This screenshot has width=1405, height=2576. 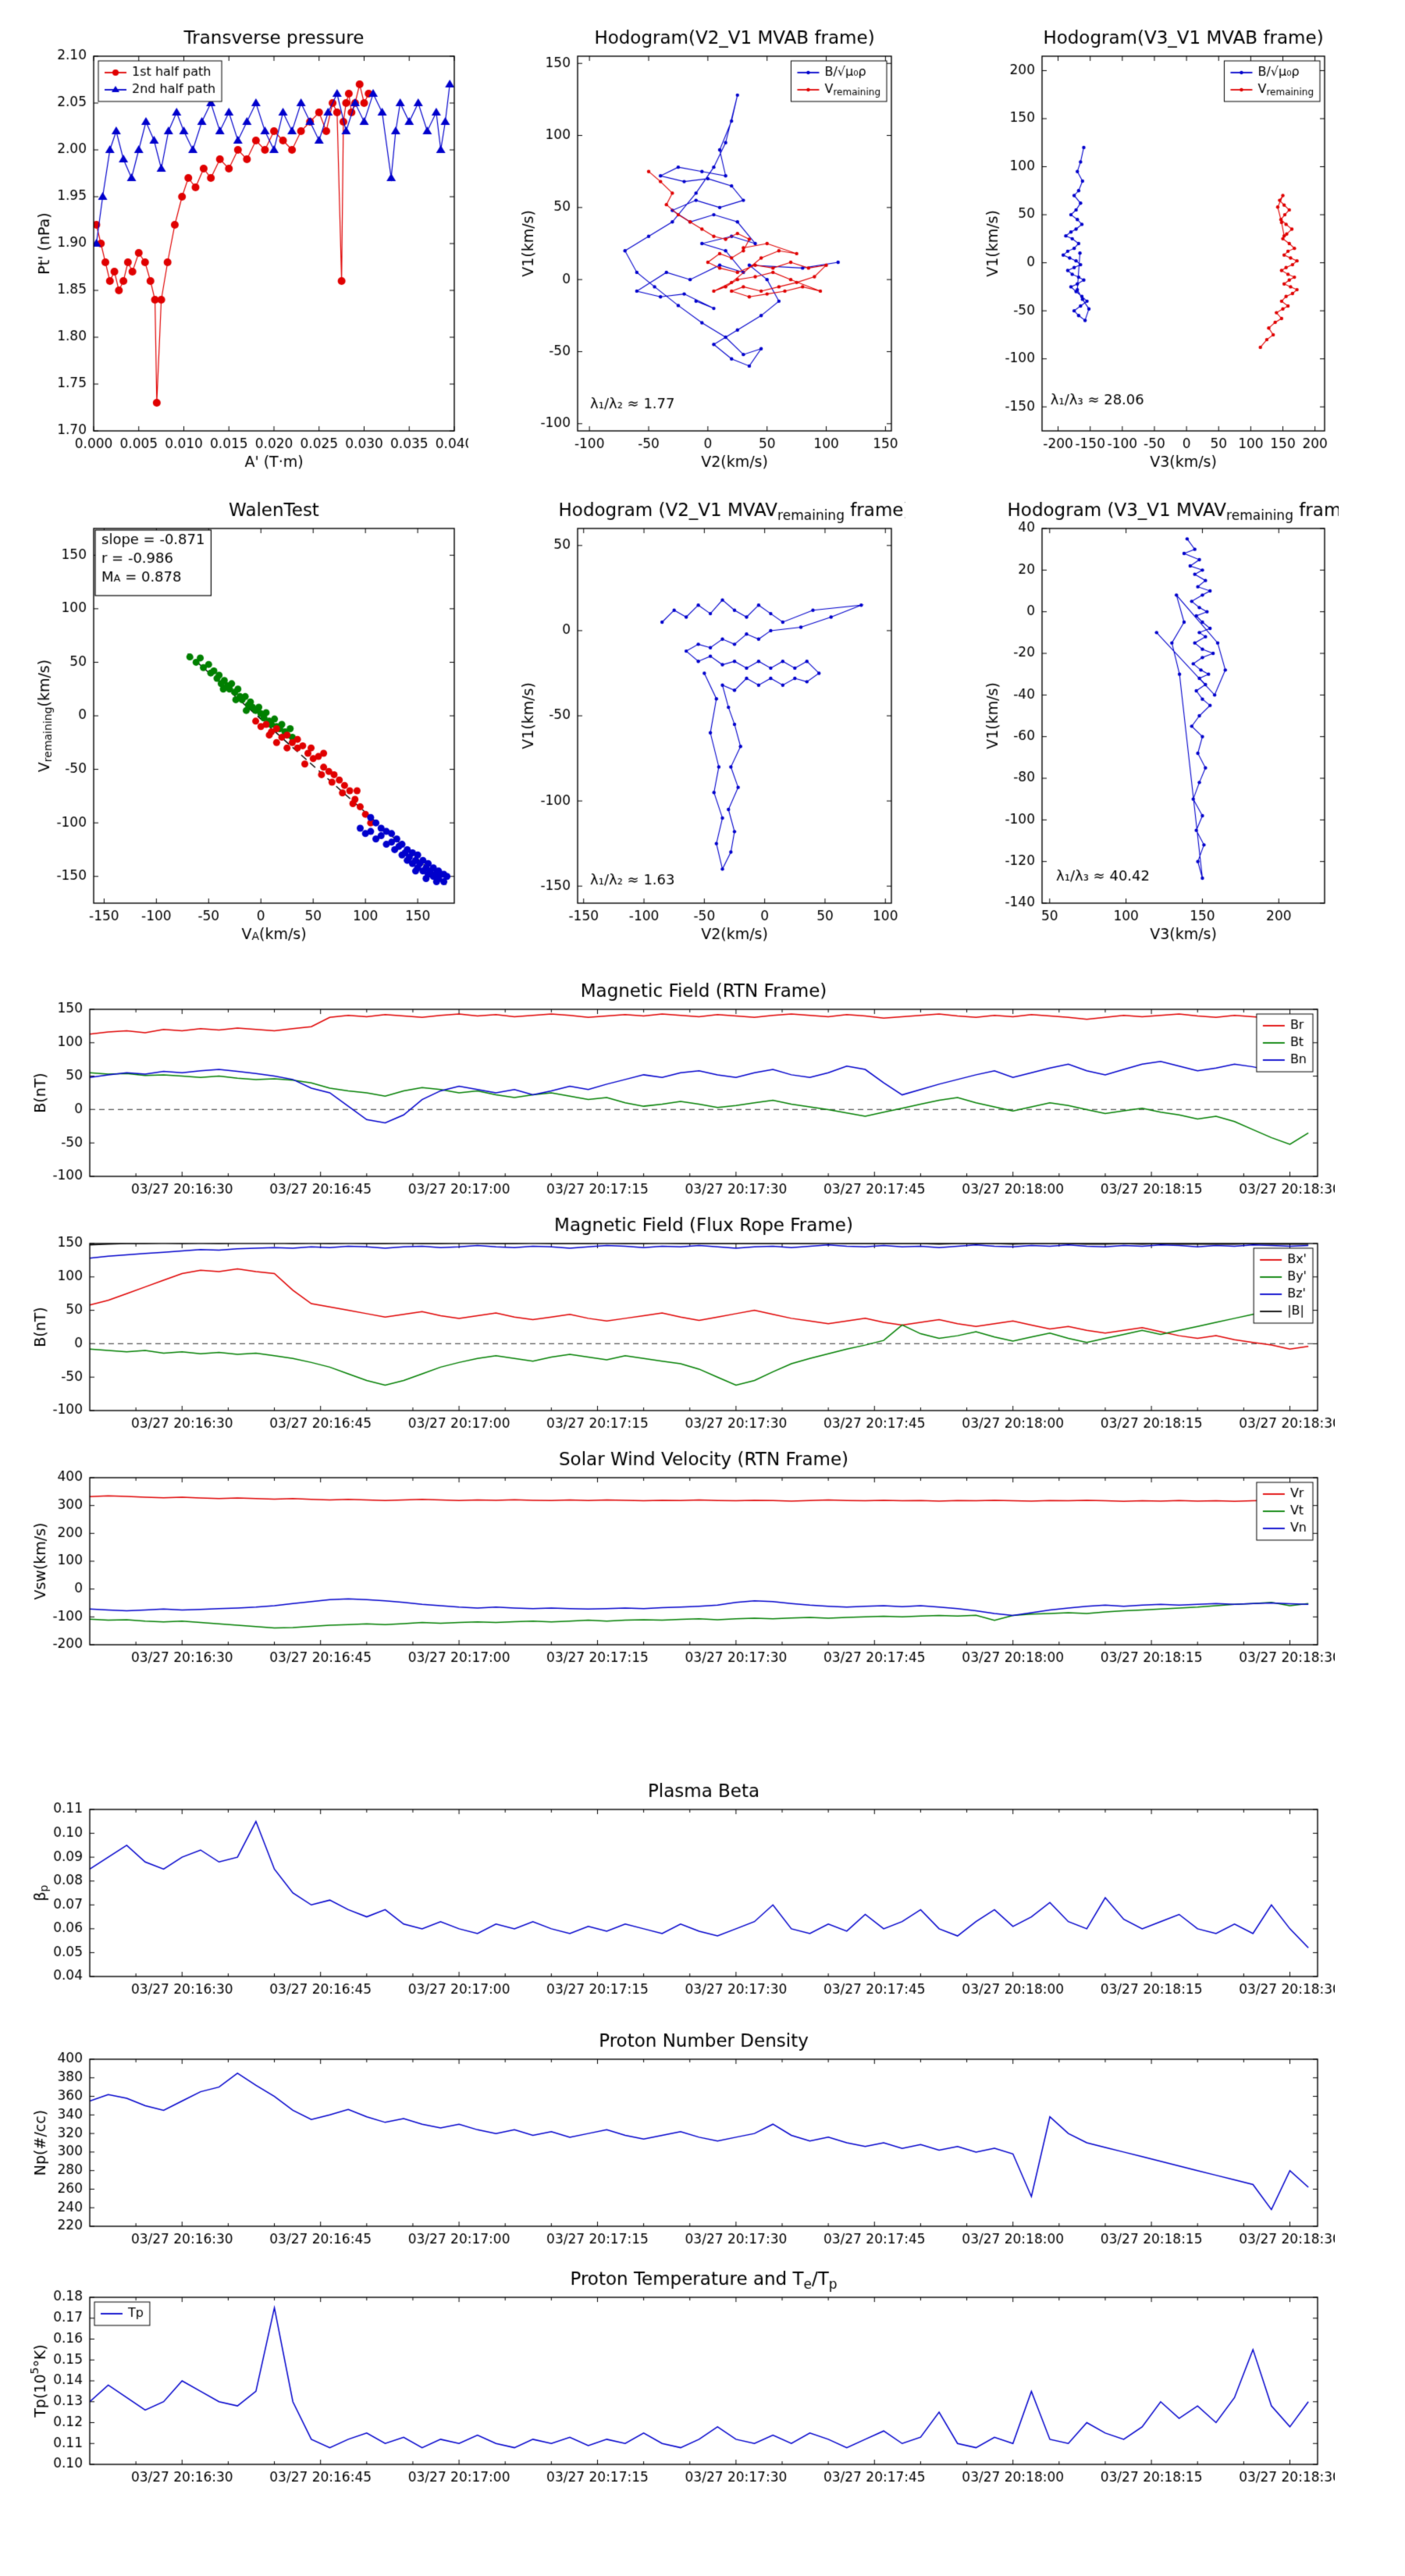 I want to click on hodogram-v2-v1-mvab-chart, so click(x=703, y=246).